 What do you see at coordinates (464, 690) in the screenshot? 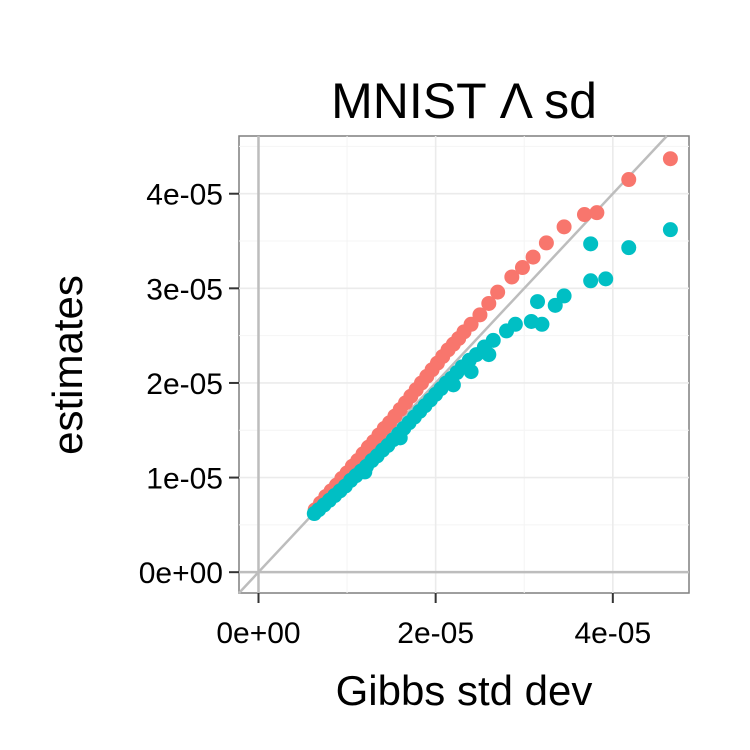
I see `x-axis-label: Gibbs std dev` at bounding box center [464, 690].